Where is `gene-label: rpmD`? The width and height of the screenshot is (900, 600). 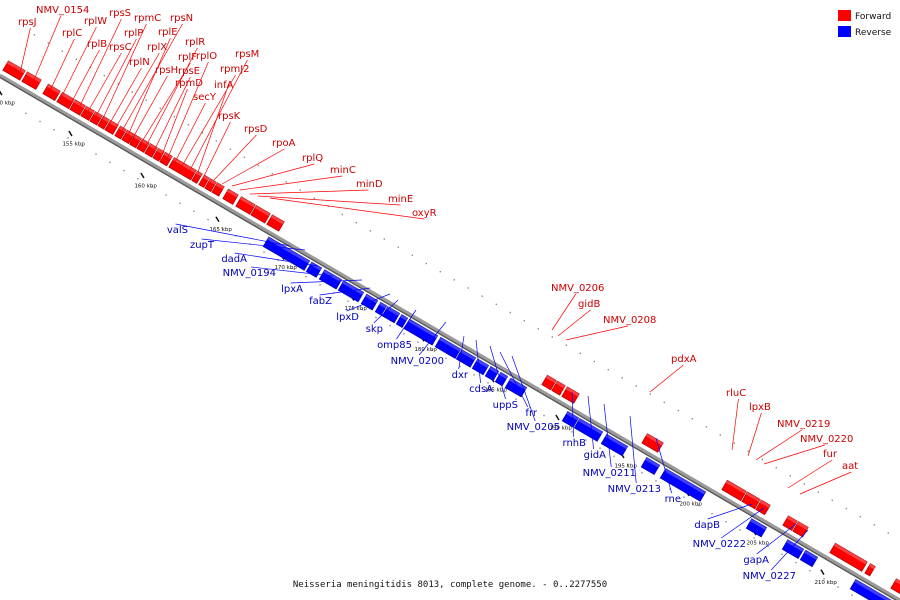 gene-label: rpmD is located at coordinates (189, 83).